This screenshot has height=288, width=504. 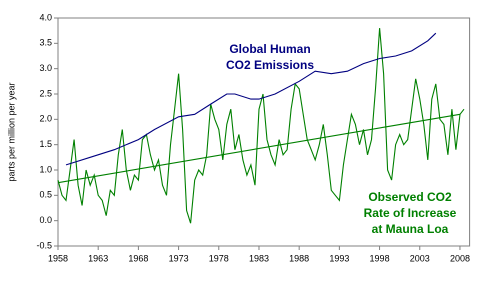 I want to click on annotation: Rate of Increase, so click(x=410, y=213).